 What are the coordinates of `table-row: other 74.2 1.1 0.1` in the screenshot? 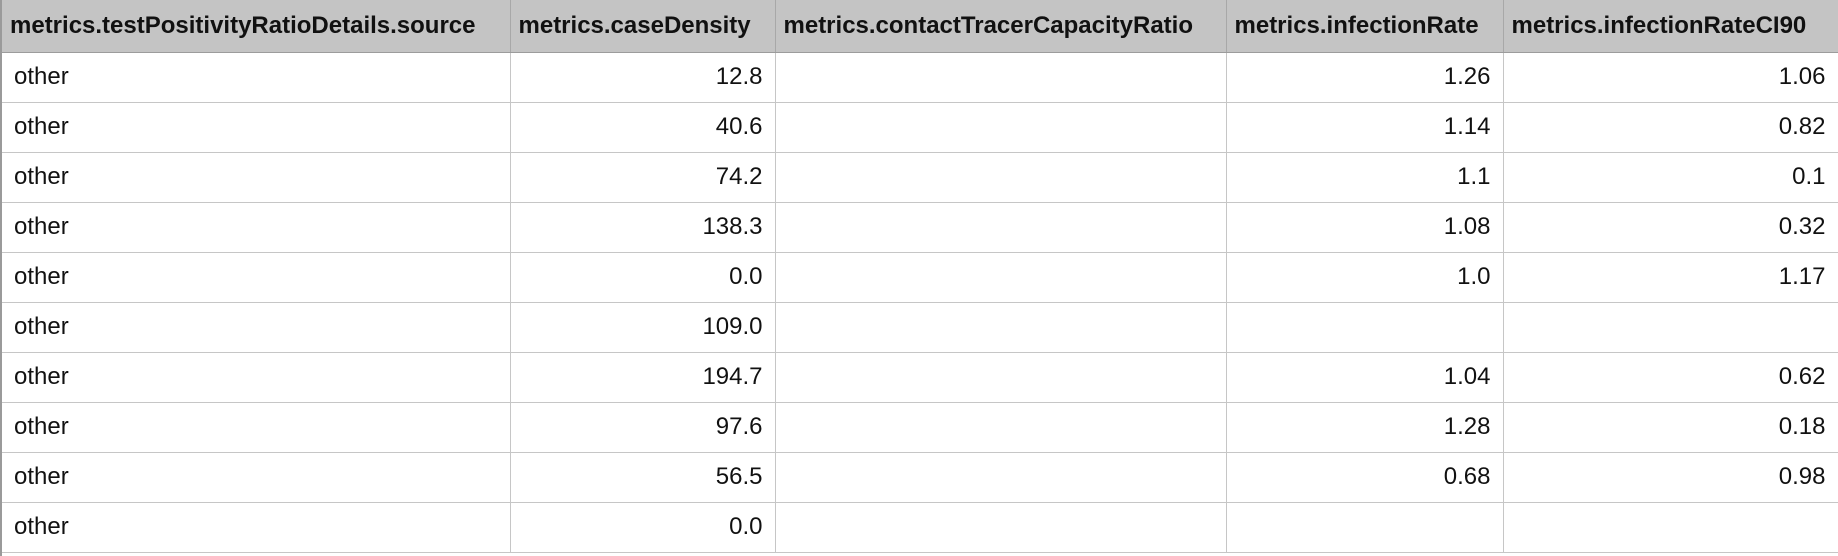 It's located at (920, 177).